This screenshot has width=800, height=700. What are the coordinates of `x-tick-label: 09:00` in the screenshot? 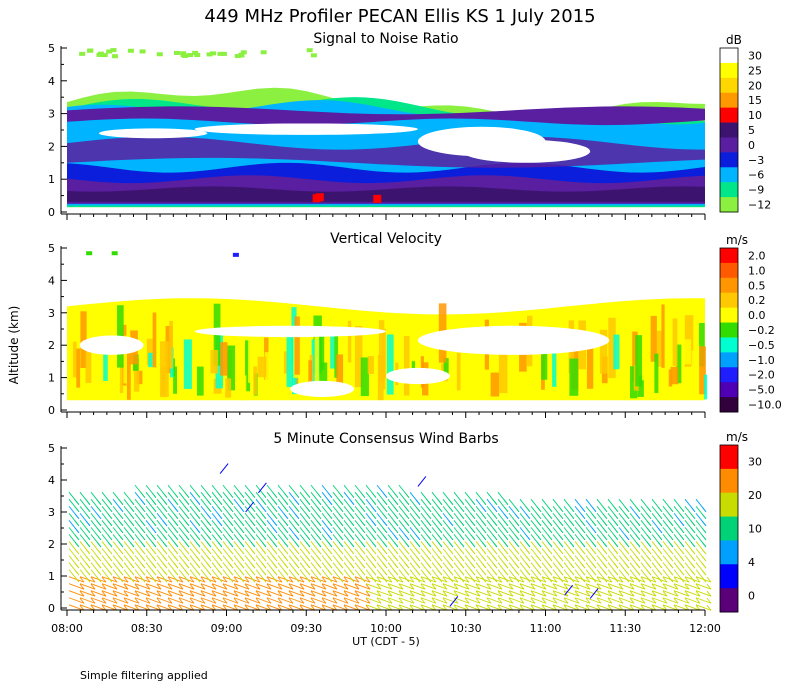 It's located at (227, 628).